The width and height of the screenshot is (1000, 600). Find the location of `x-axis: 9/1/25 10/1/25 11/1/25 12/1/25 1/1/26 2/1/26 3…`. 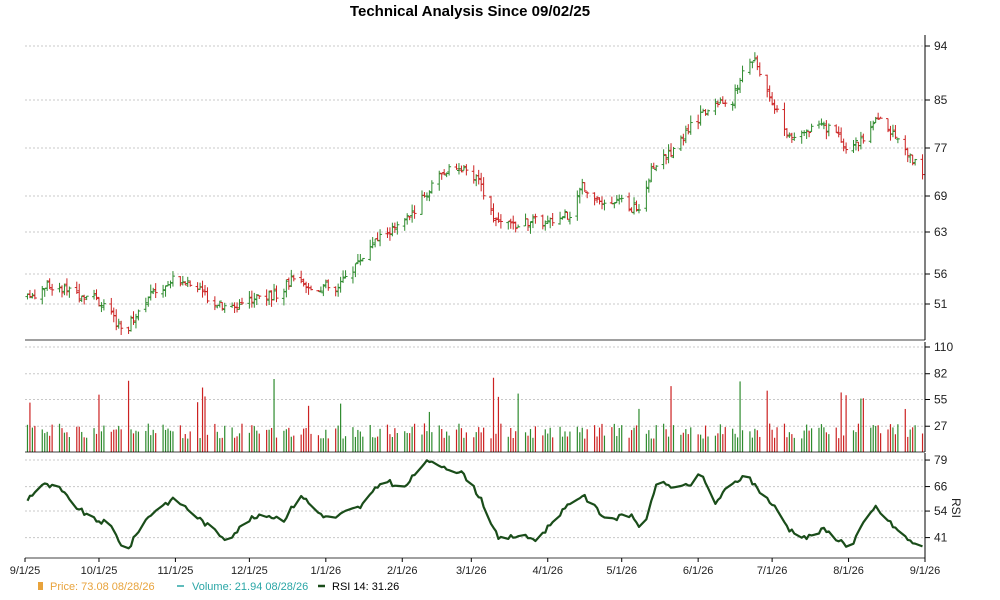

x-axis: 9/1/25 10/1/25 11/1/25 12/1/25 1/1/26 2/1/26 3… is located at coordinates (475, 567).